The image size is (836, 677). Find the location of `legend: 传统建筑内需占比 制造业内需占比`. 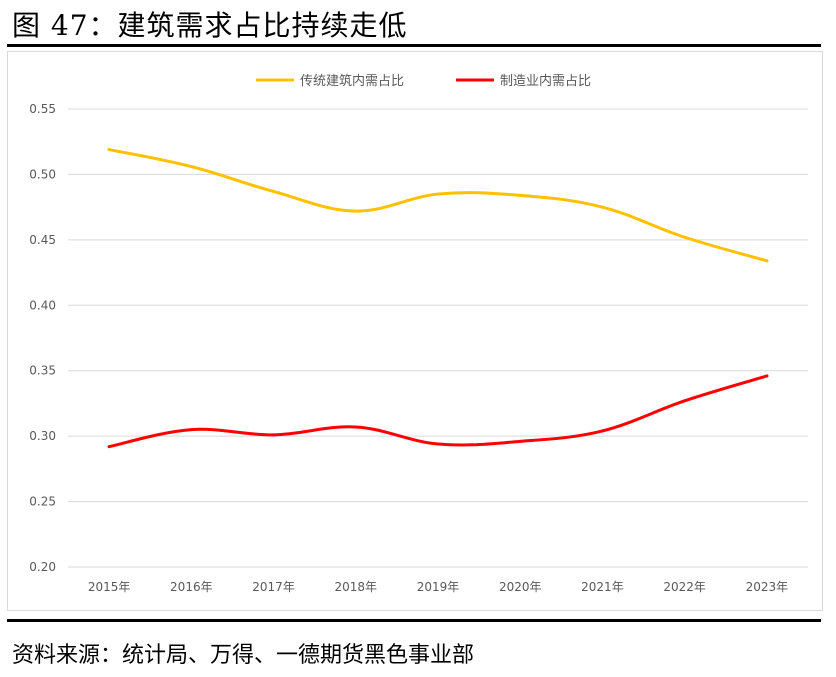

legend: 传统建筑内需占比 制造业内需占比 is located at coordinates (423, 81).